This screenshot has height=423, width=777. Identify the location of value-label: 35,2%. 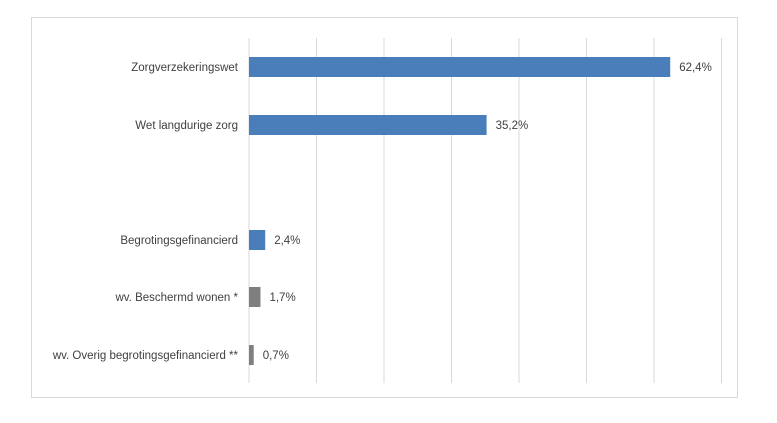
(512, 126).